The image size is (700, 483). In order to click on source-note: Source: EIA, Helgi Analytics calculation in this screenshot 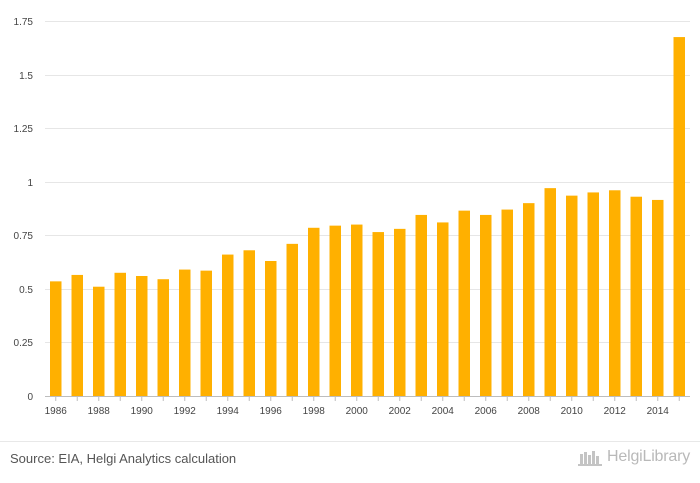, I will do `click(123, 458)`.